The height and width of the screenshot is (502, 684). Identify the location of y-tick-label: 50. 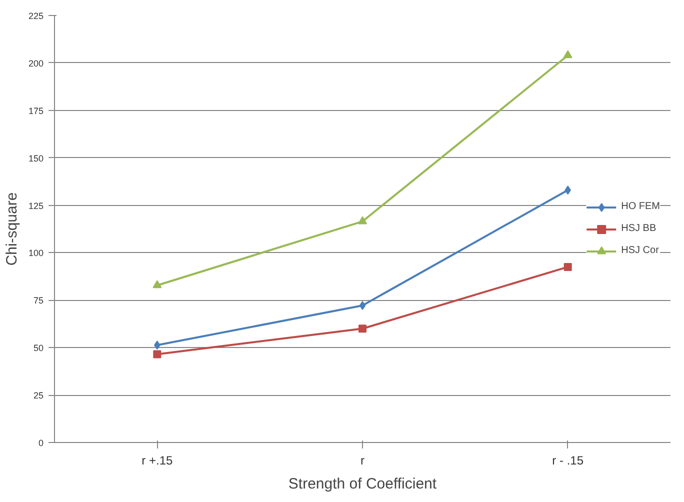
(38, 348).